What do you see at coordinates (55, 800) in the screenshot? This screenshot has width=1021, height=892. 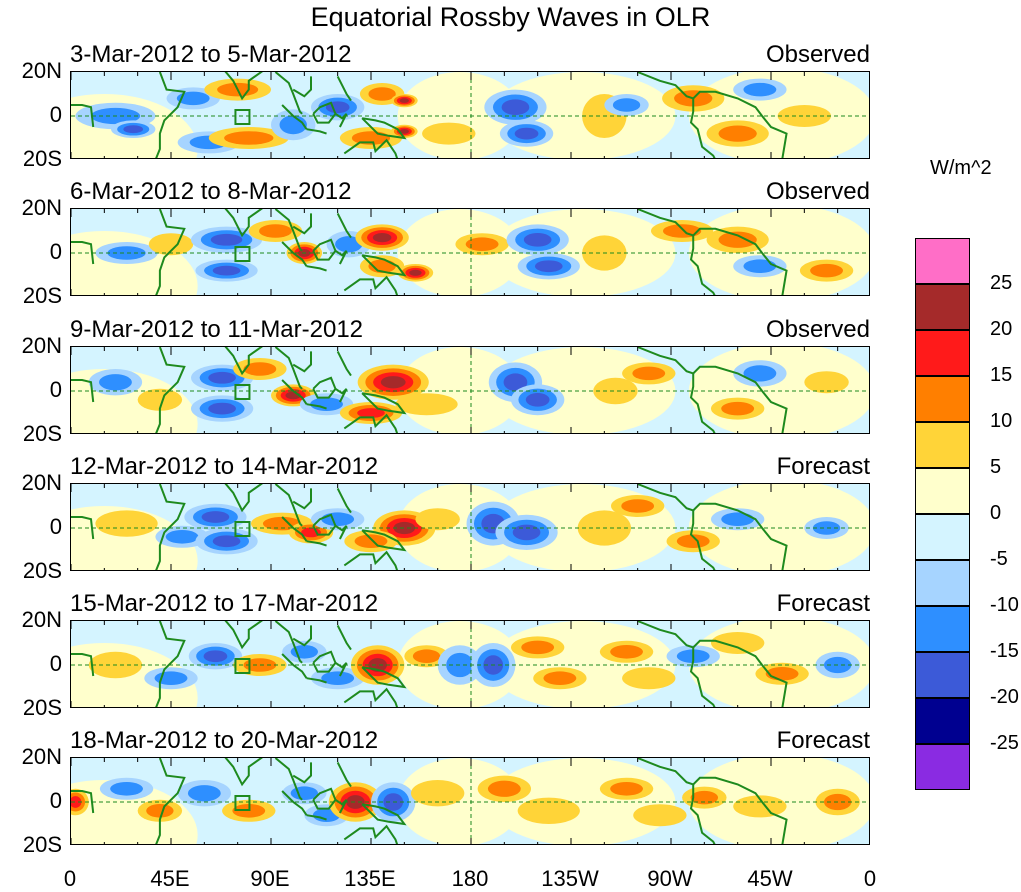 I see `lat-tick-label: 0` at bounding box center [55, 800].